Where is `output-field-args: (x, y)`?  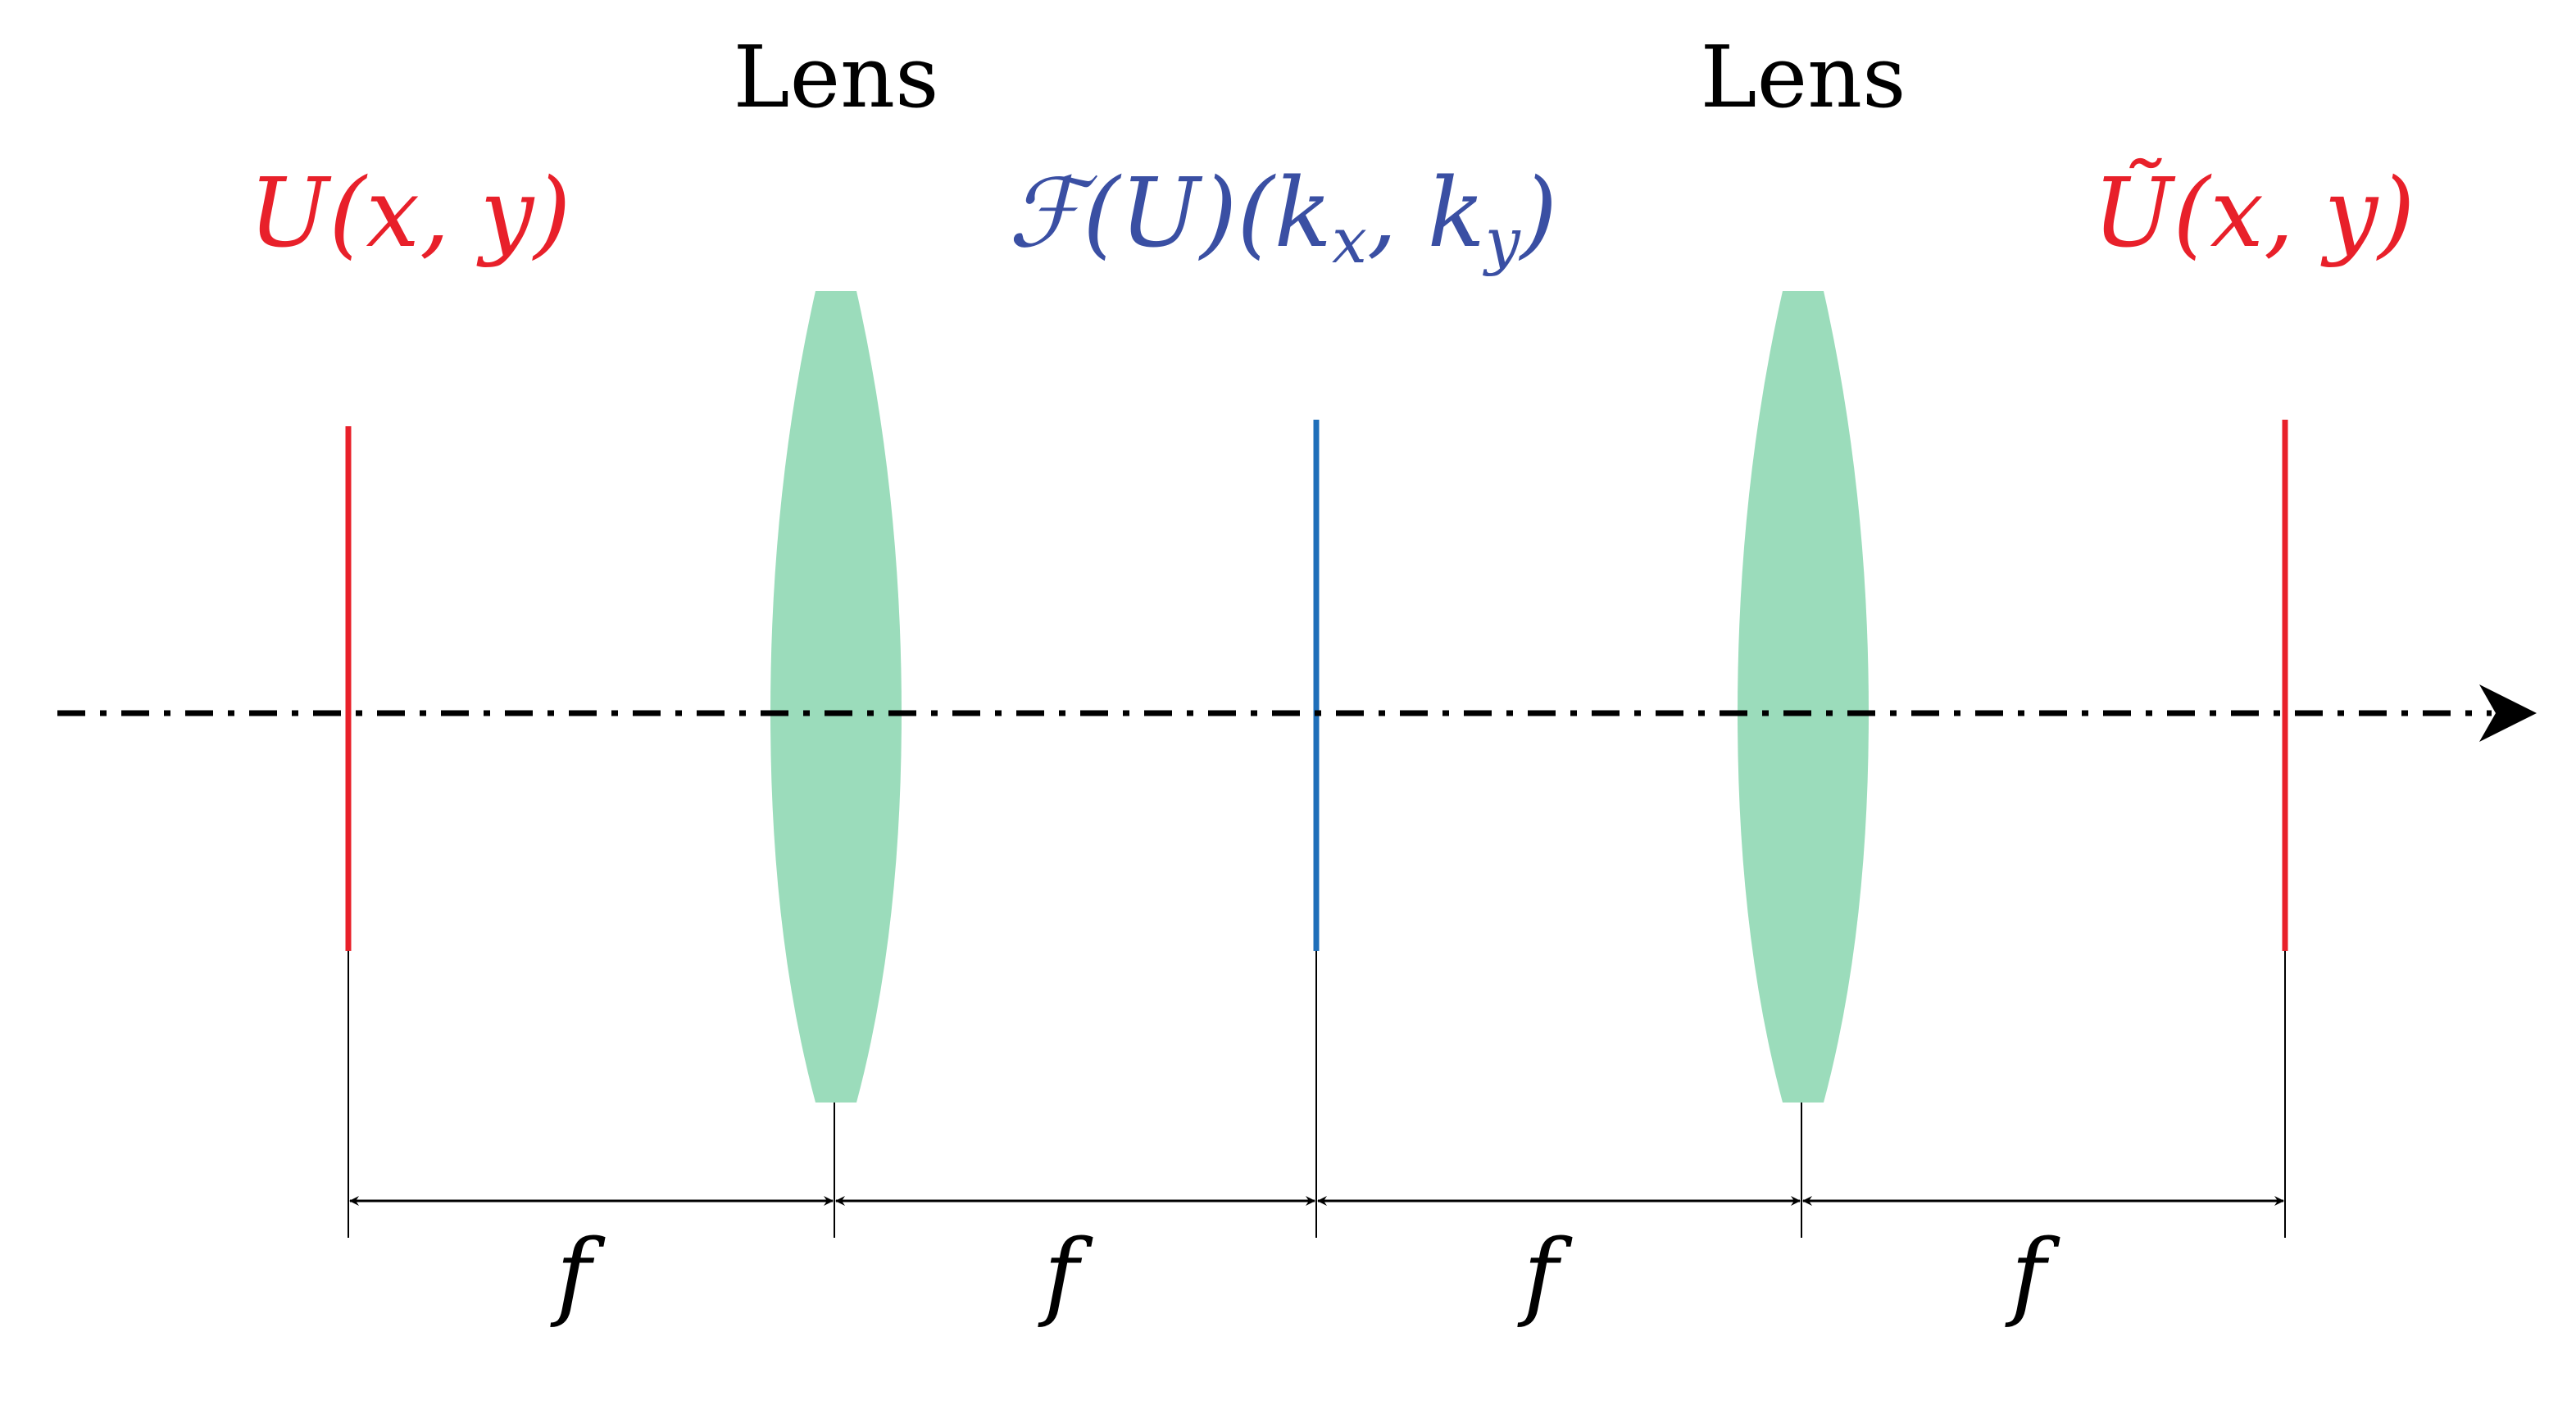
output-field-args: (x, y) is located at coordinates (2294, 213).